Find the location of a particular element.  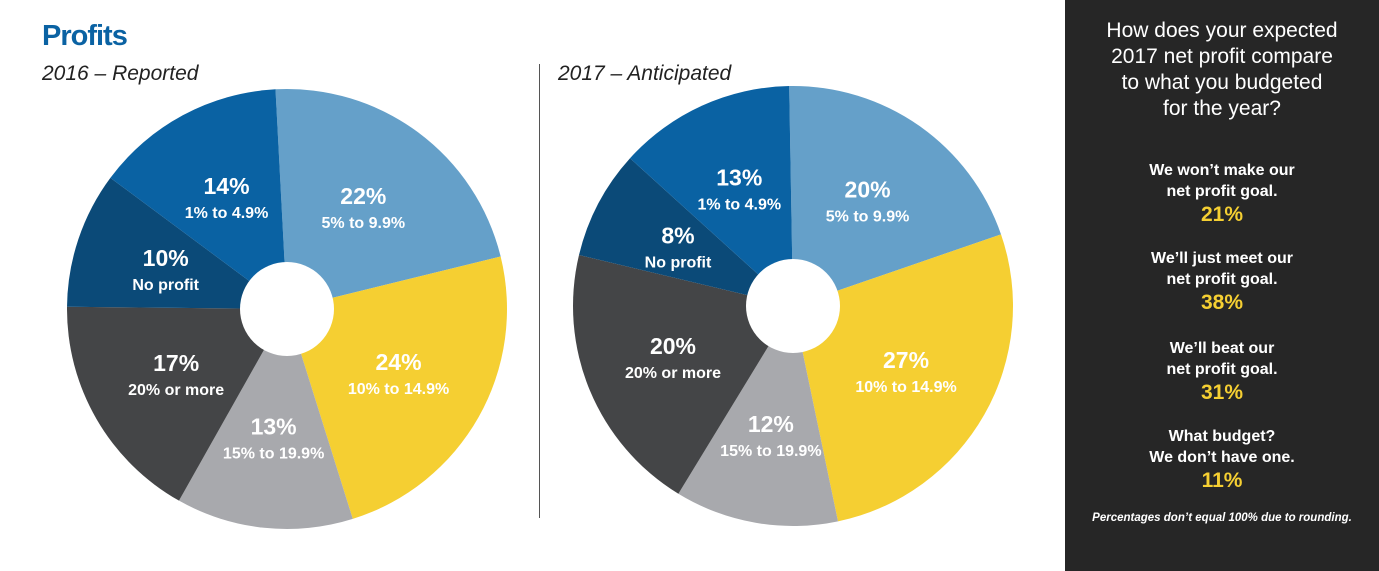

pie-2016-slice-1-label: 10% to 14.9% is located at coordinates (398, 389).